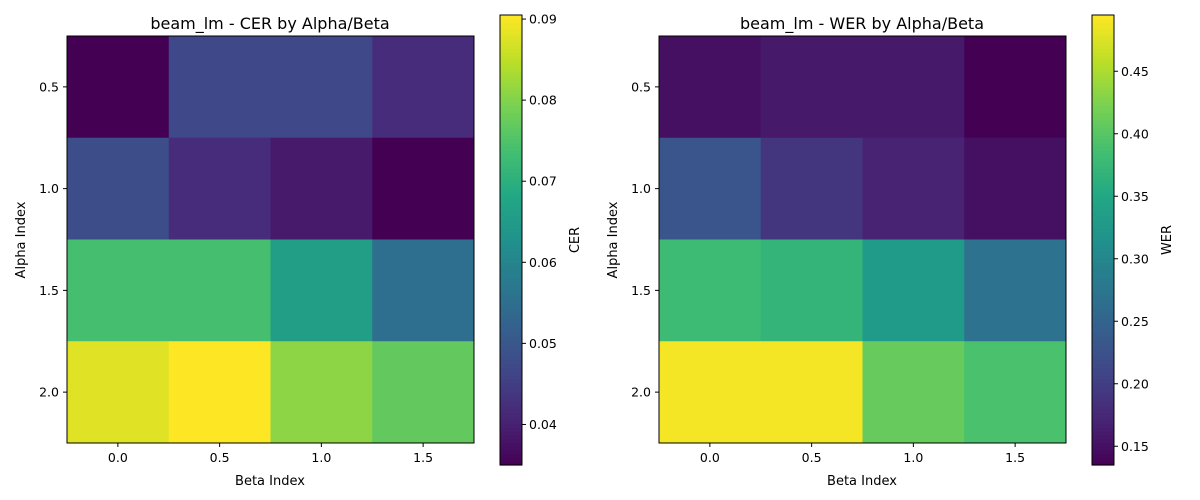 This screenshot has width=1200, height=500. Describe the element at coordinates (1135, 71) in the screenshot. I see `colorbar-tick-label: 0.45` at that location.